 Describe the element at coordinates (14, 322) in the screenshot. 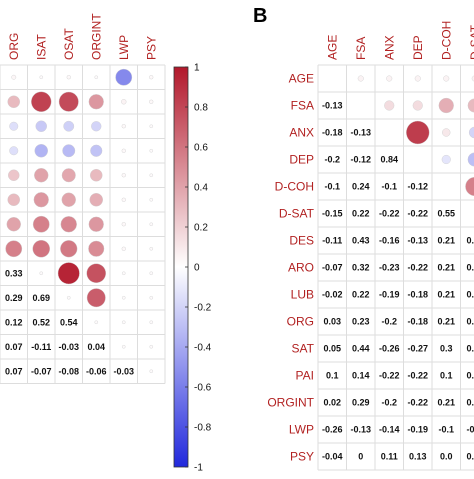

I see `correlation-value: 0.12` at that location.